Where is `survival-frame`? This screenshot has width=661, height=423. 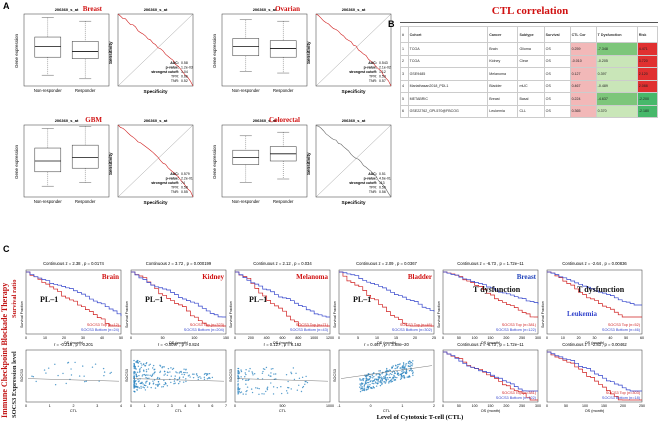
survival-frame is located at coordinates (594, 302).